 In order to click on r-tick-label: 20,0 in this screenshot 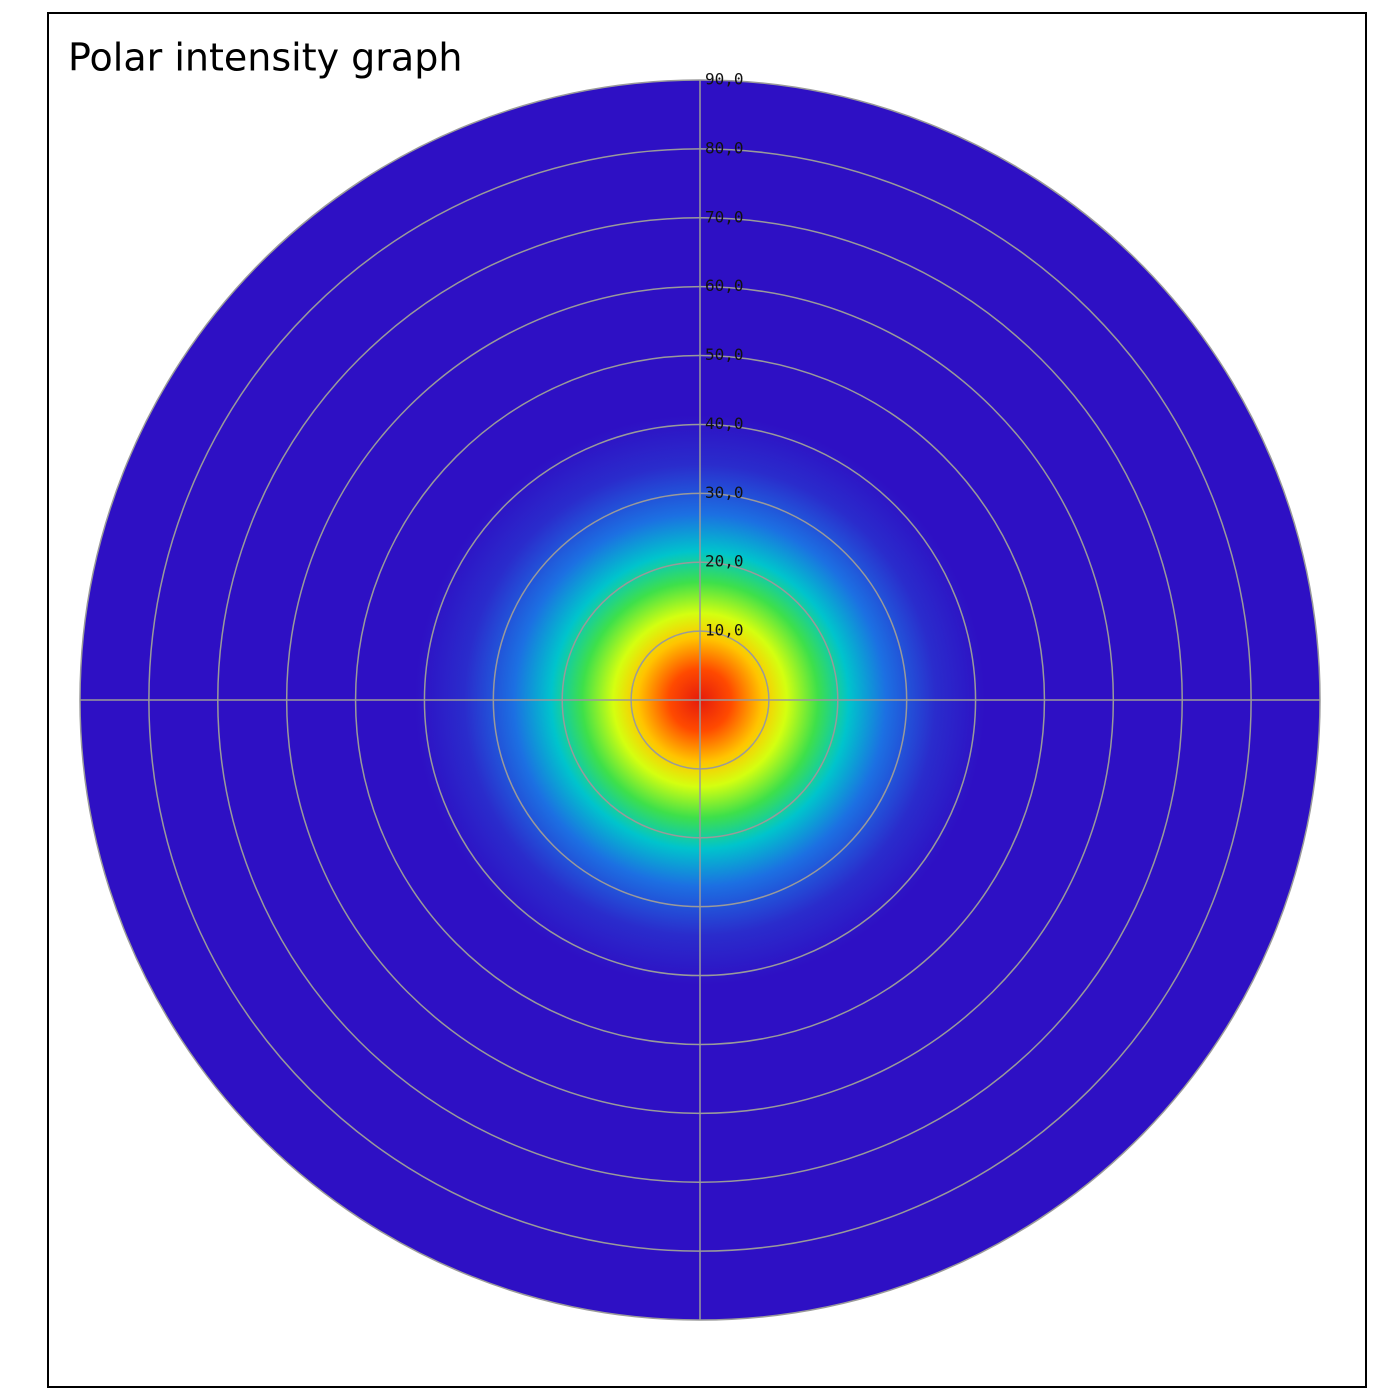, I will do `click(724, 561)`.